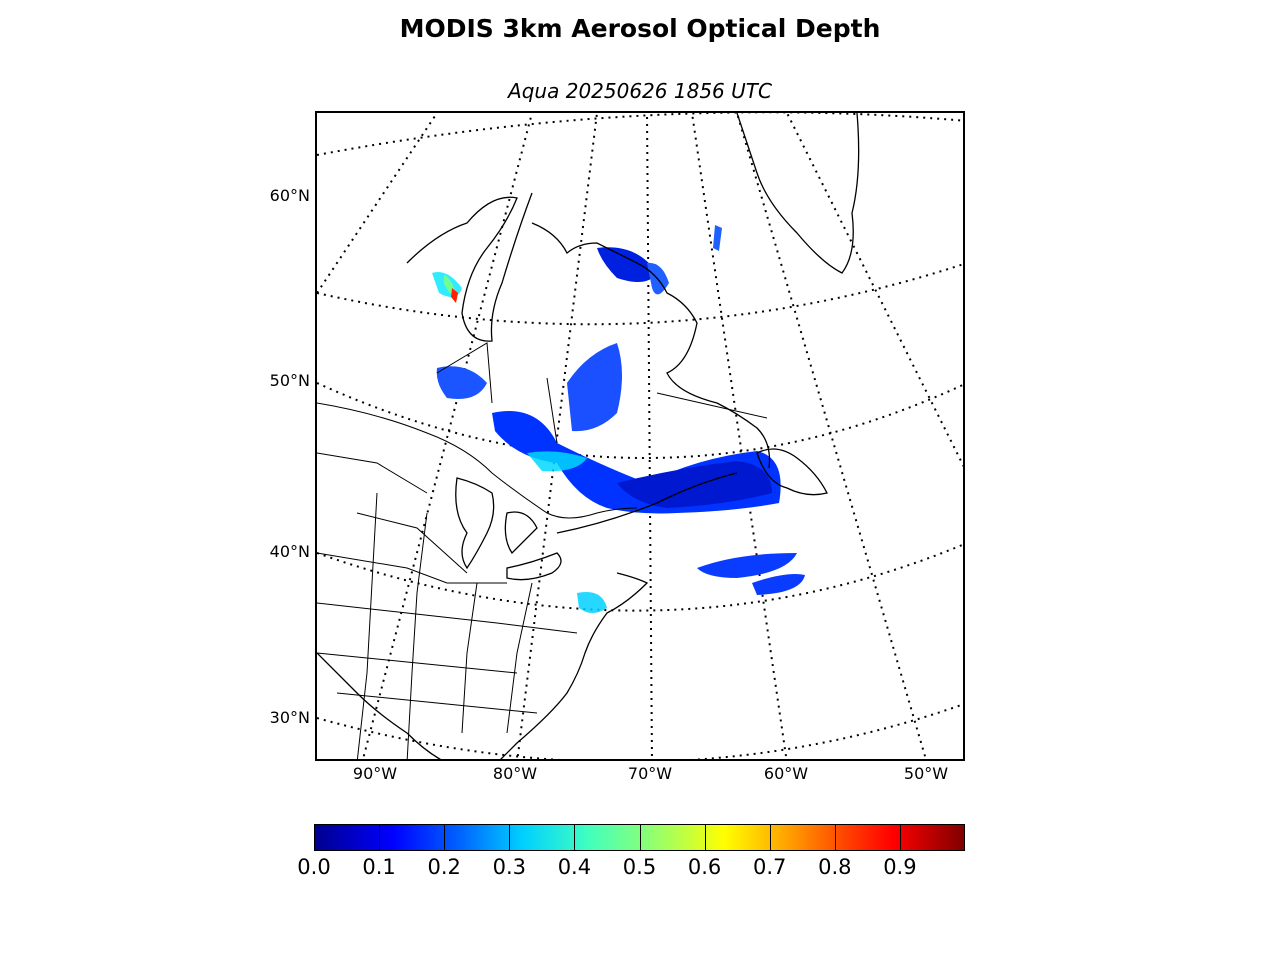 The image size is (1280, 960). I want to click on parallel-50n, so click(640, 420).